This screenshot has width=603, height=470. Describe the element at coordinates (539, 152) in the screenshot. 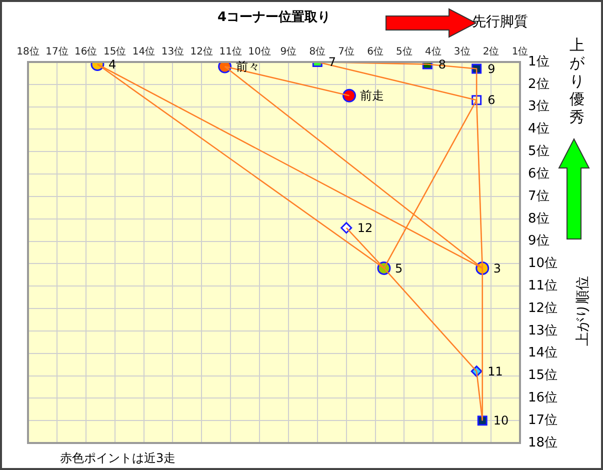

I see `y-tick-label: 5位` at that location.